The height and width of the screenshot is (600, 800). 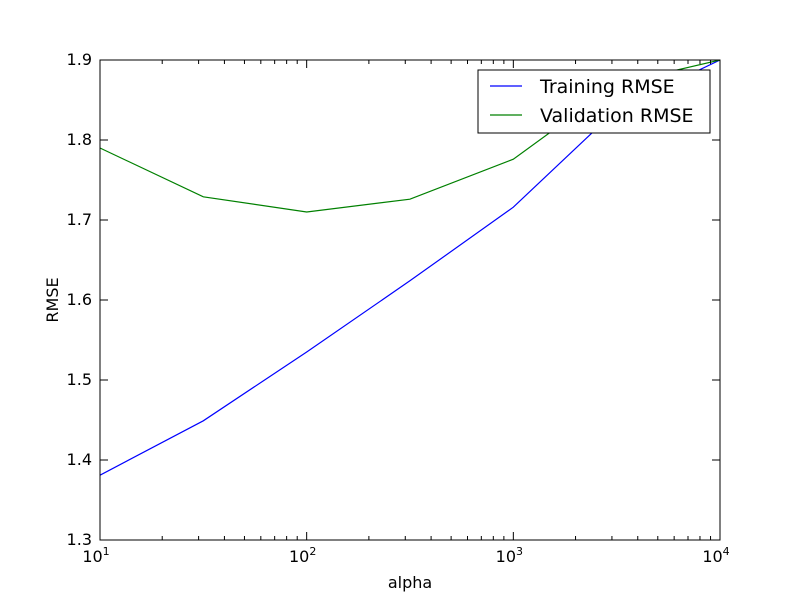 I want to click on legend-label: Validation RMSE, so click(x=617, y=116).